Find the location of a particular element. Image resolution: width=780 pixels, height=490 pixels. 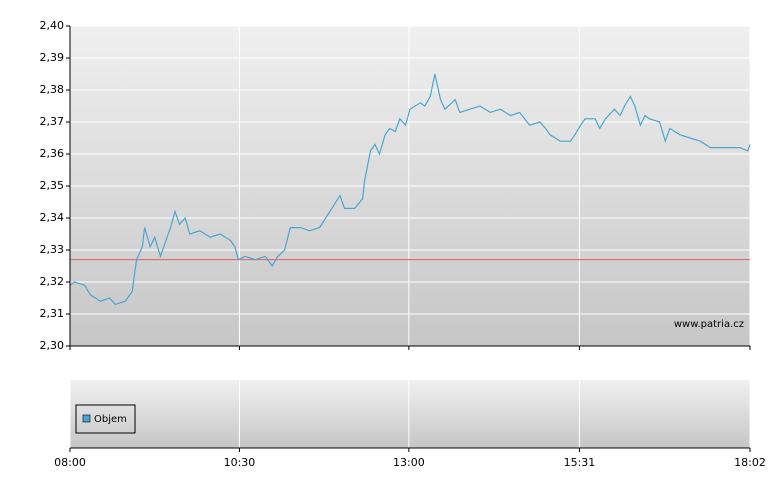

legend-box is located at coordinates (105, 419).